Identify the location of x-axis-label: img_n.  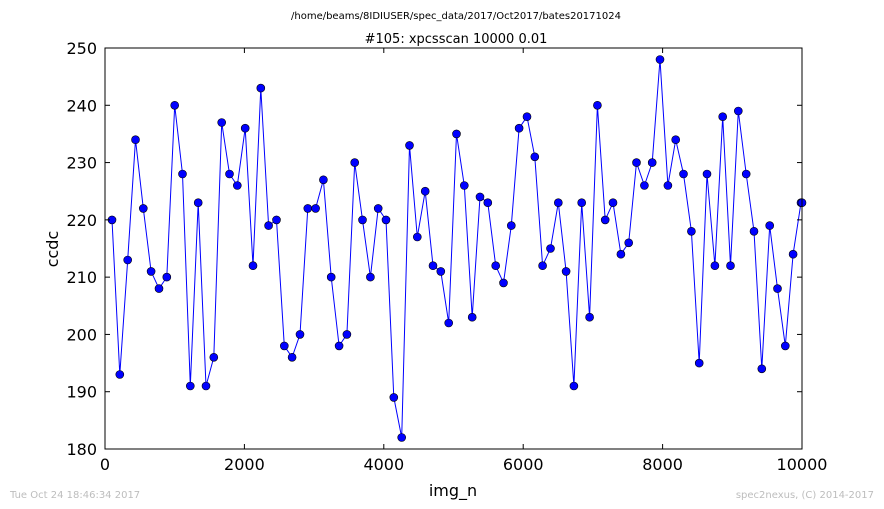
(453, 491).